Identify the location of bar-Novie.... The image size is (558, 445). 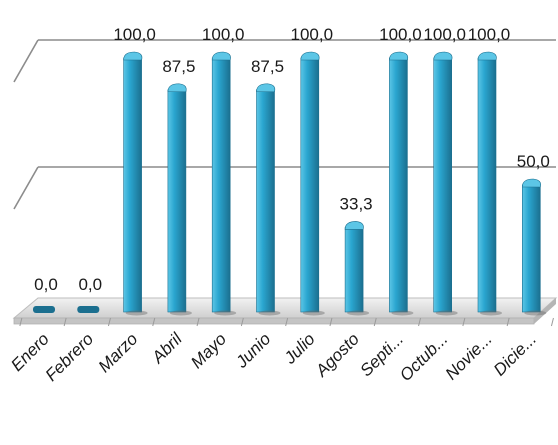
(489, 183).